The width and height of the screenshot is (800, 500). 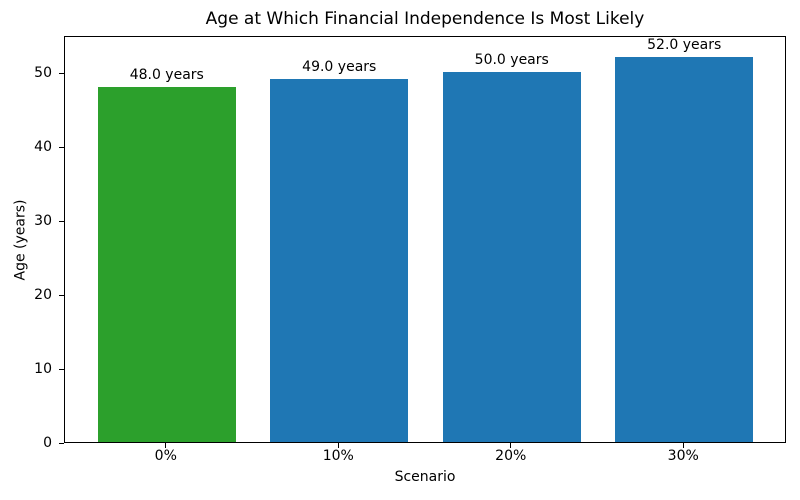 What do you see at coordinates (43, 369) in the screenshot?
I see `y-tick-label: 10` at bounding box center [43, 369].